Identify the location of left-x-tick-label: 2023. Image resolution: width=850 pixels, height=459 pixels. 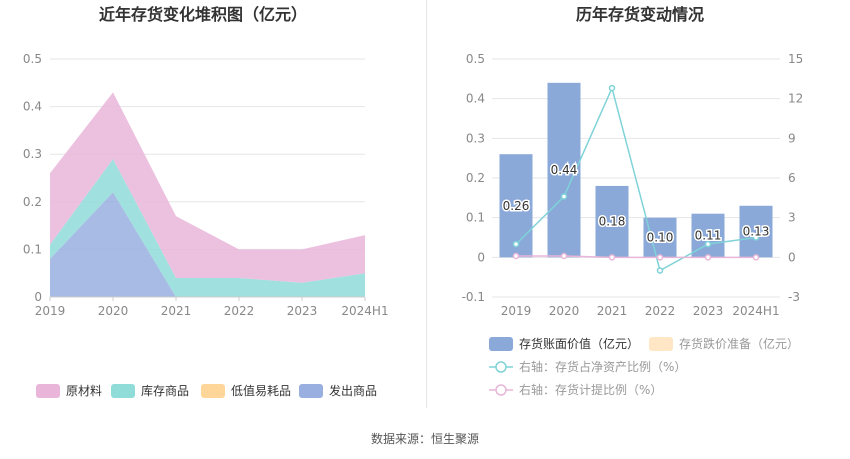
(302, 311).